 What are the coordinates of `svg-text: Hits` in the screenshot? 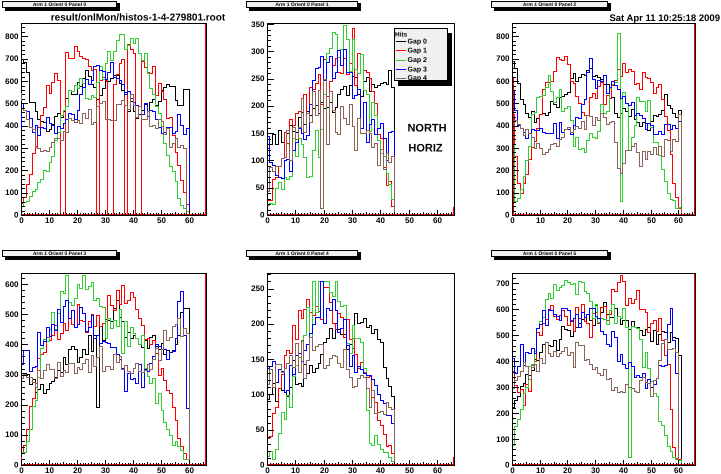 It's located at (401, 35).